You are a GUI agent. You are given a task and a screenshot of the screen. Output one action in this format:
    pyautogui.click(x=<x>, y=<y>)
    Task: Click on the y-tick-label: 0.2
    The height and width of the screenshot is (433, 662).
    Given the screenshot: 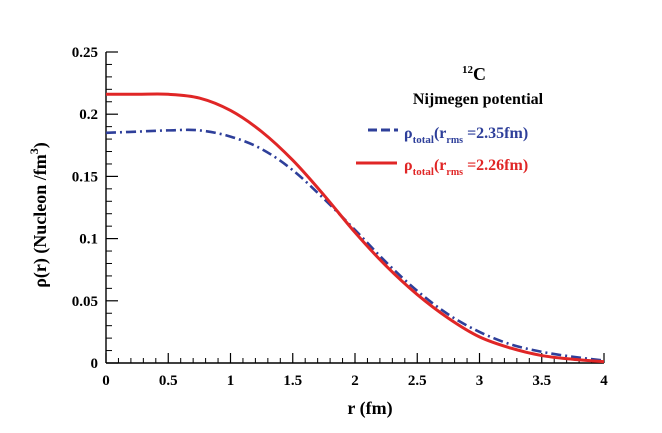 What is the action you would take?
    pyautogui.click(x=88, y=115)
    